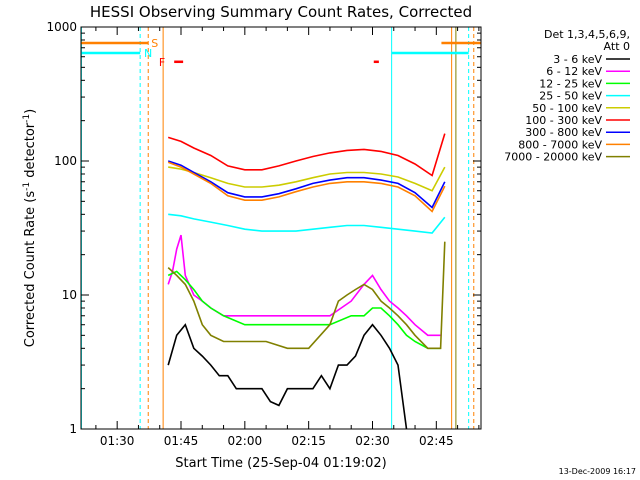 This screenshot has height=480, width=640. I want to click on legend-label-50-100-kev: 50 - 100 keV, so click(567, 108).